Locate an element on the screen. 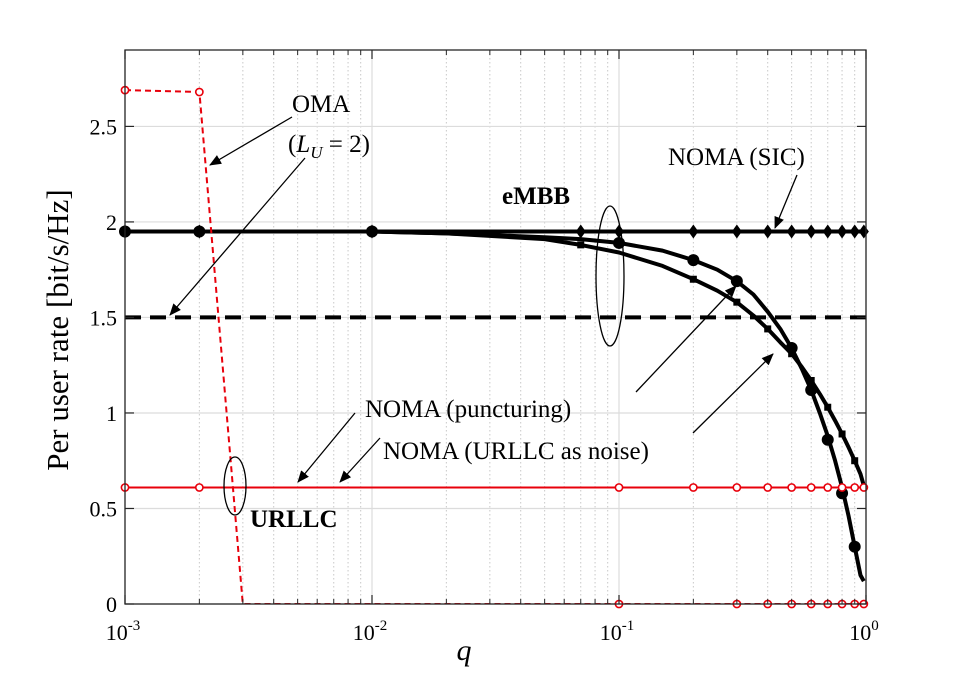  y-tick-label: 2 is located at coordinates (111, 222).